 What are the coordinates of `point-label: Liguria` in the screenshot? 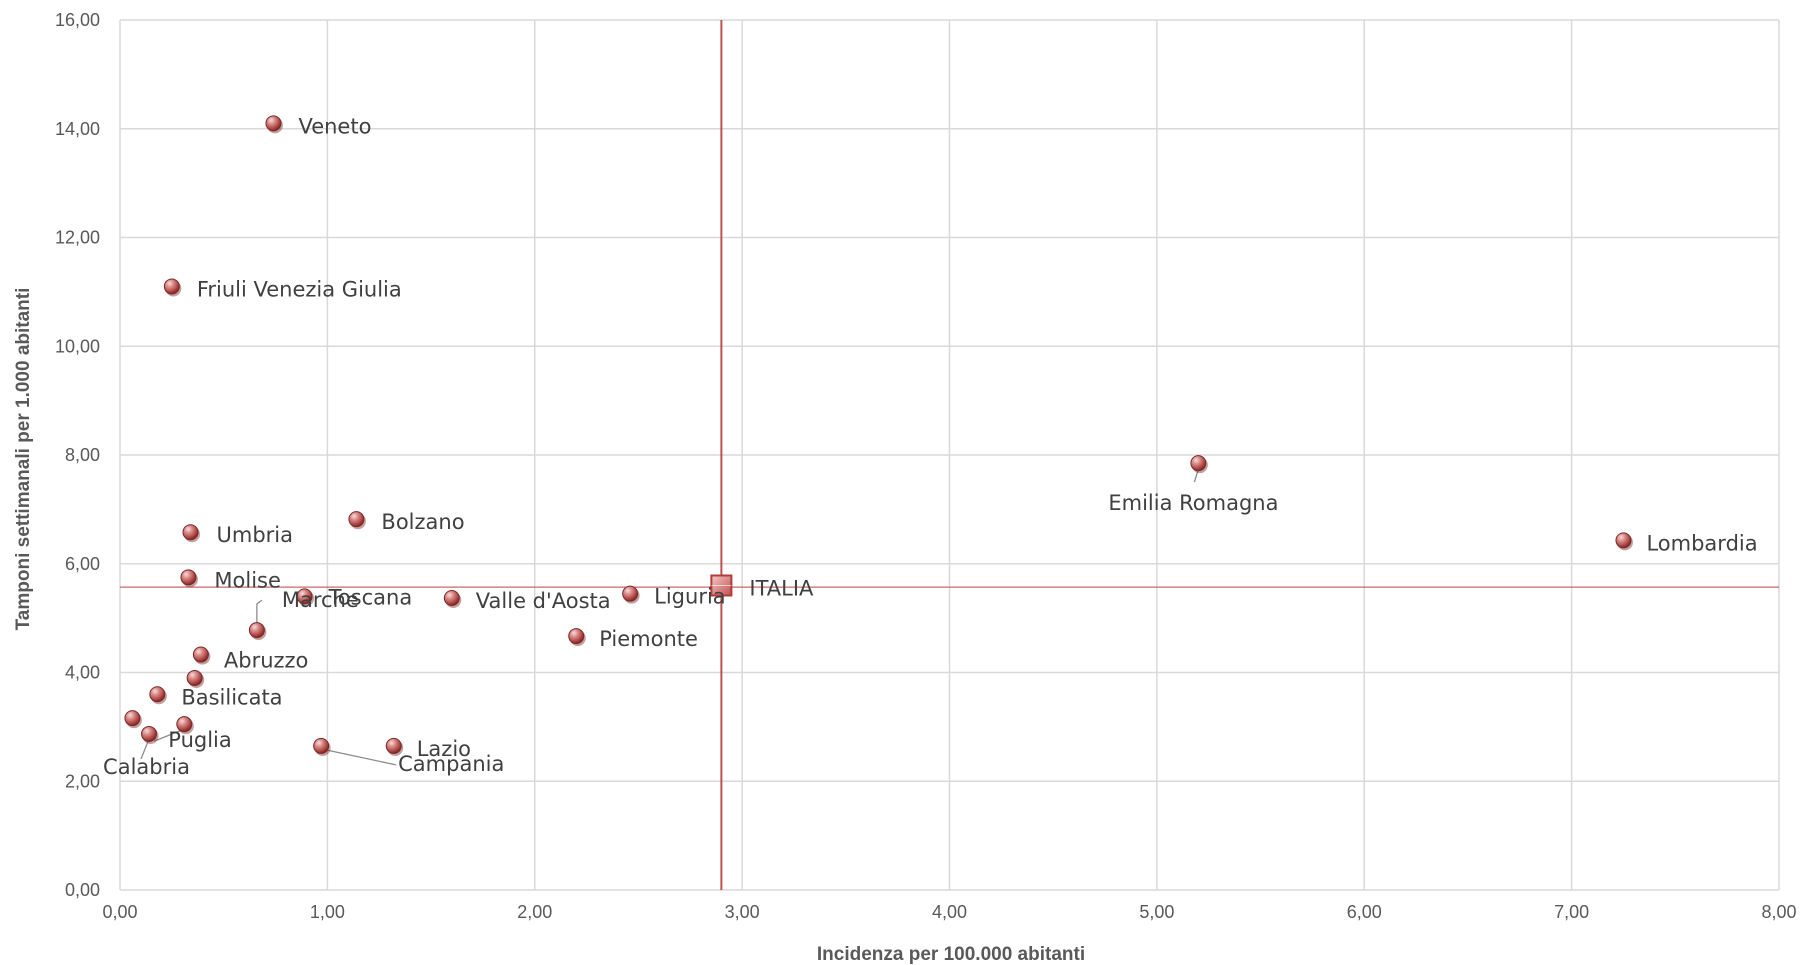 It's located at (690, 597).